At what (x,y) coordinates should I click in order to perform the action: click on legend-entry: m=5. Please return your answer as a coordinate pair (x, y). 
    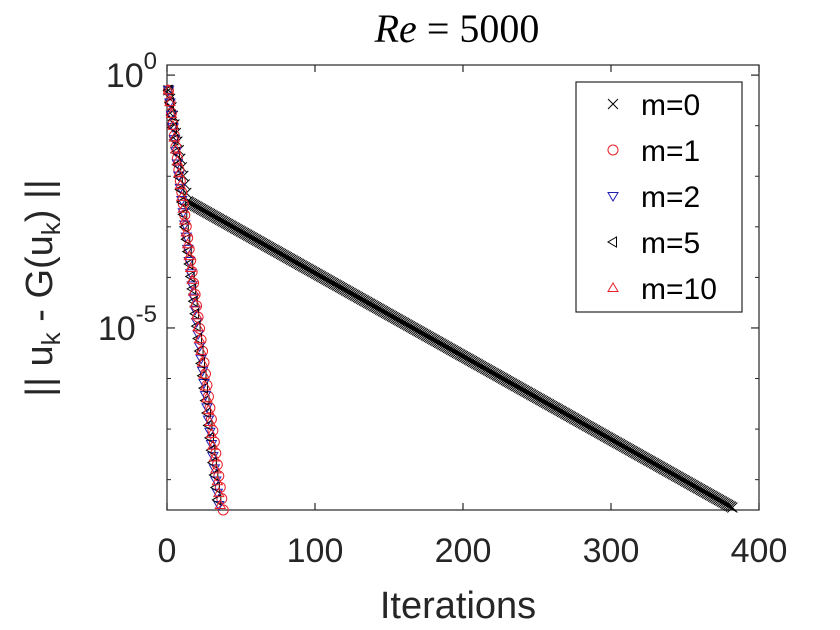
    Looking at the image, I should click on (653, 243).